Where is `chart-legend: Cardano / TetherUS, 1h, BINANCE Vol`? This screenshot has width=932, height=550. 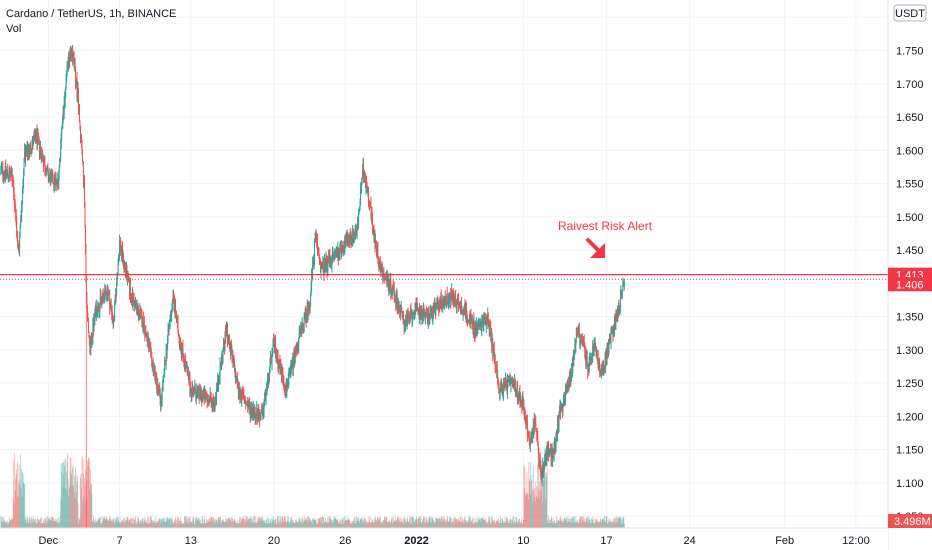 chart-legend: Cardano / TetherUS, 1h, BINANCE Vol is located at coordinates (91, 21).